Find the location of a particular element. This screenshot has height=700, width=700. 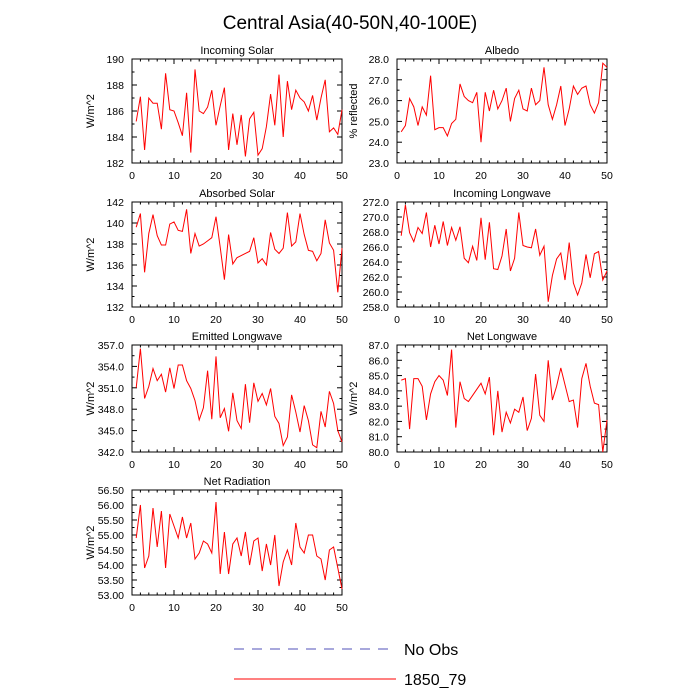

y-tick-label: 56.00 is located at coordinates (111, 506).